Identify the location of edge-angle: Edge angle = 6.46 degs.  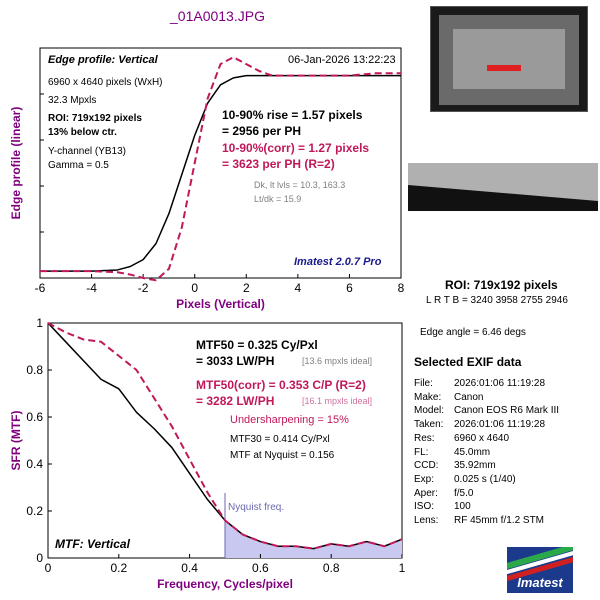
(473, 332).